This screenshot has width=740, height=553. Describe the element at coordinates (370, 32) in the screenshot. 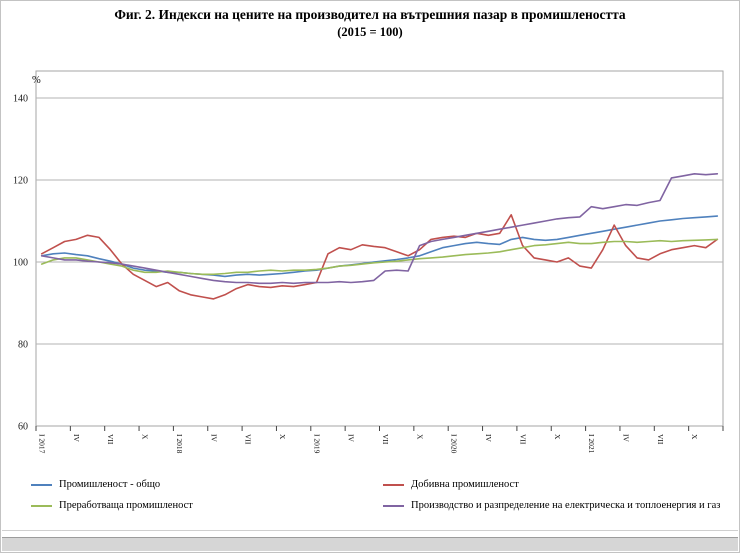

I see `chart-subtitle: (2015 = 100)` at that location.